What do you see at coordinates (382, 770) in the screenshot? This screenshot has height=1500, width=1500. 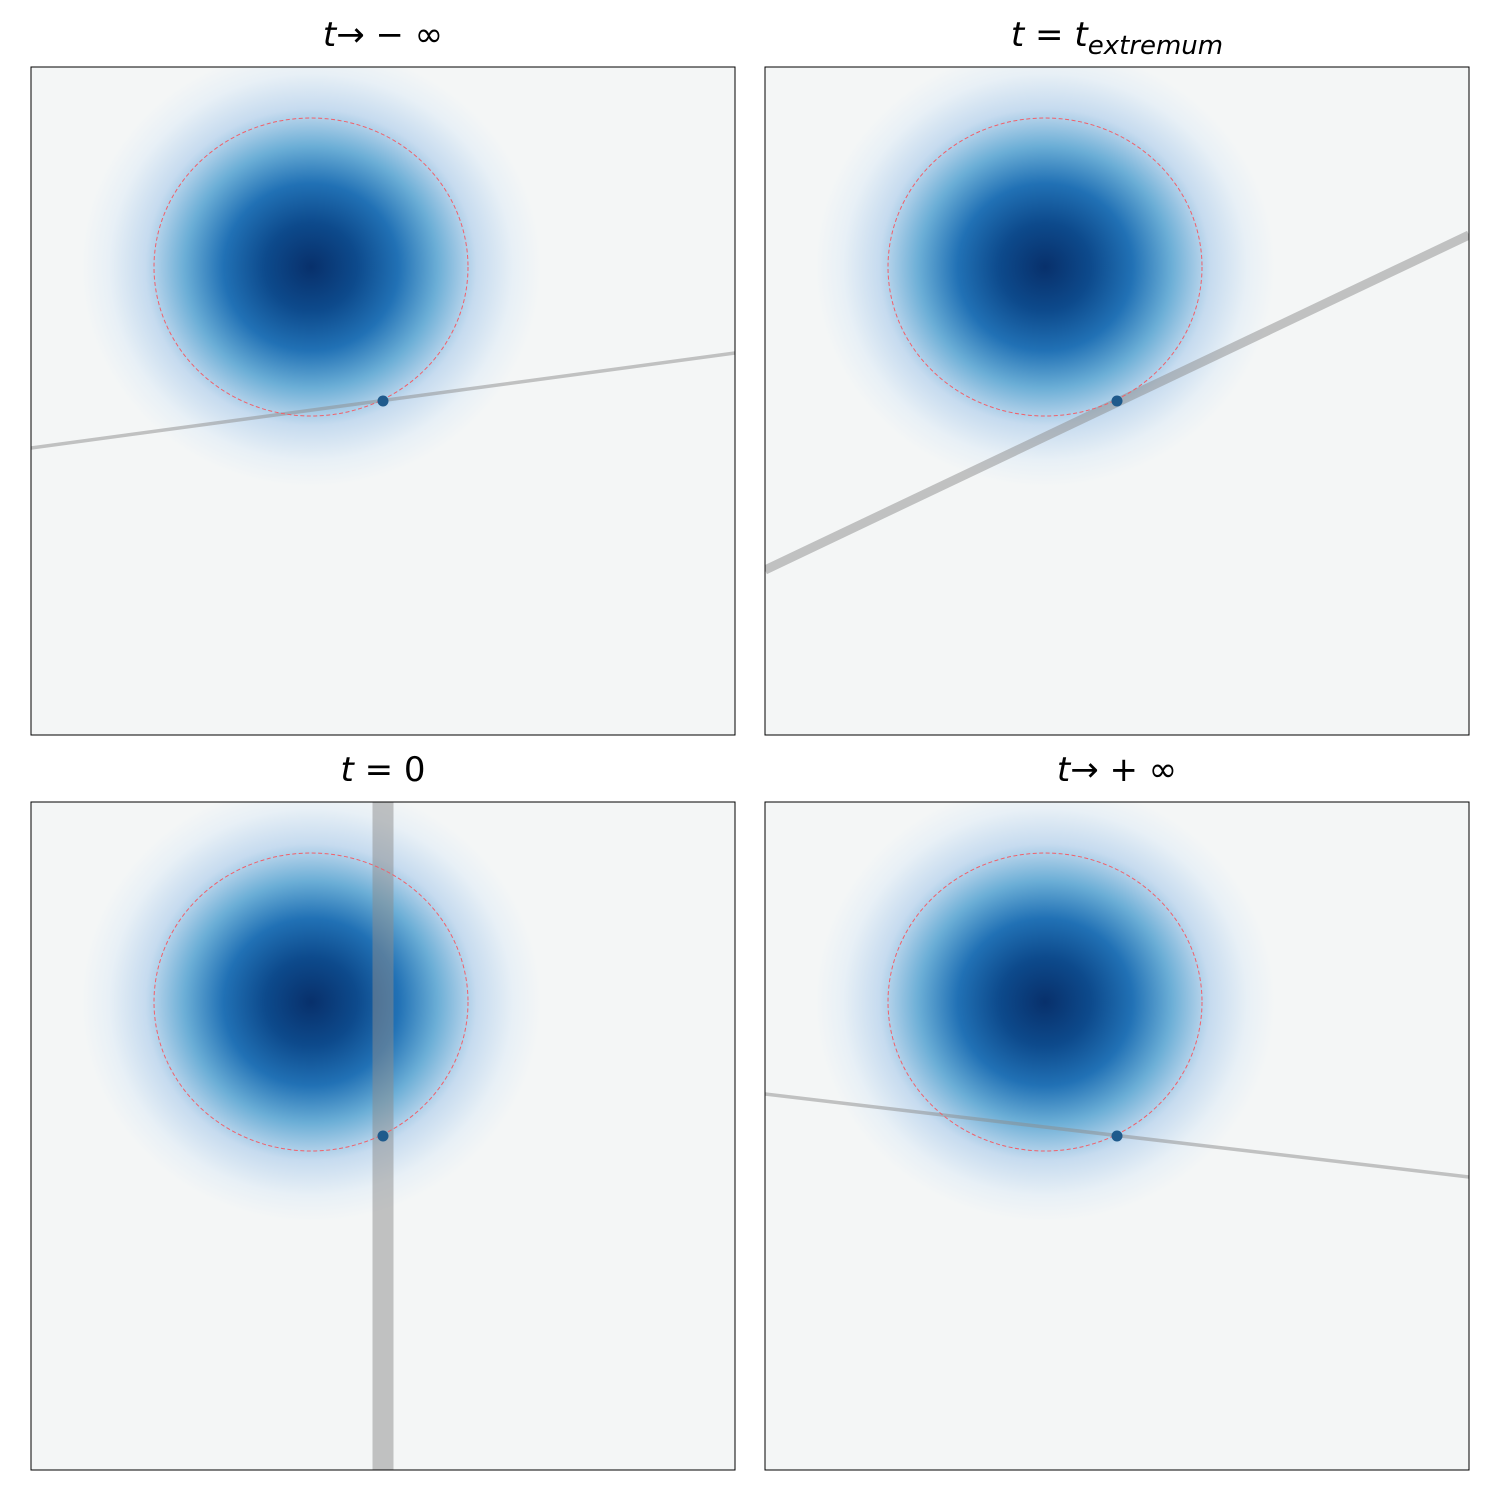 I see `panel-title: t = 0` at bounding box center [382, 770].